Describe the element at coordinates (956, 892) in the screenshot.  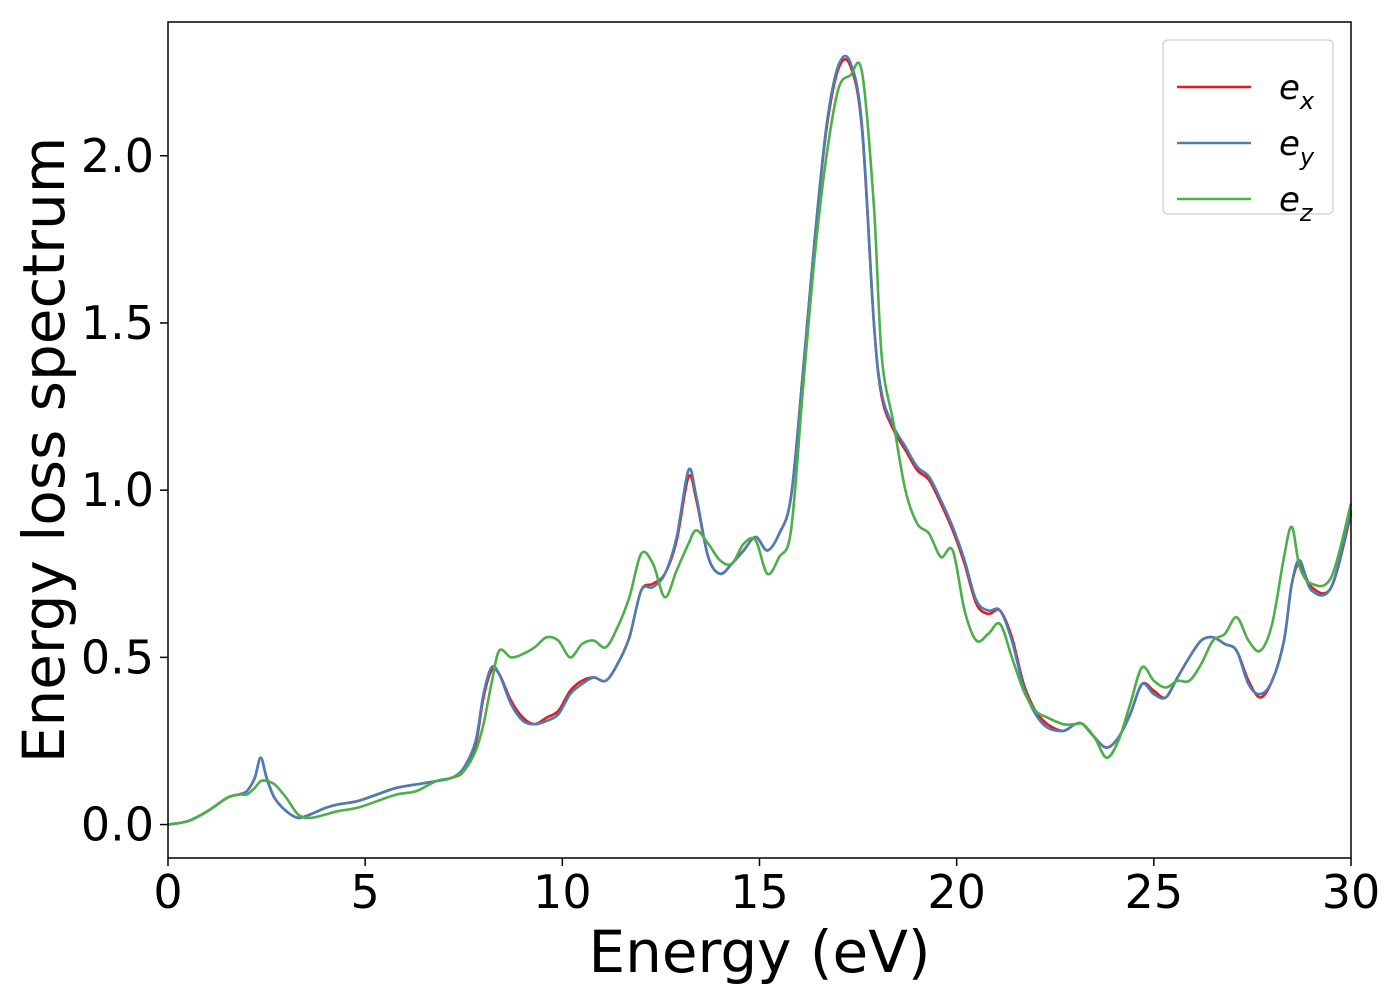
I see `x-tick-label: 20` at that location.